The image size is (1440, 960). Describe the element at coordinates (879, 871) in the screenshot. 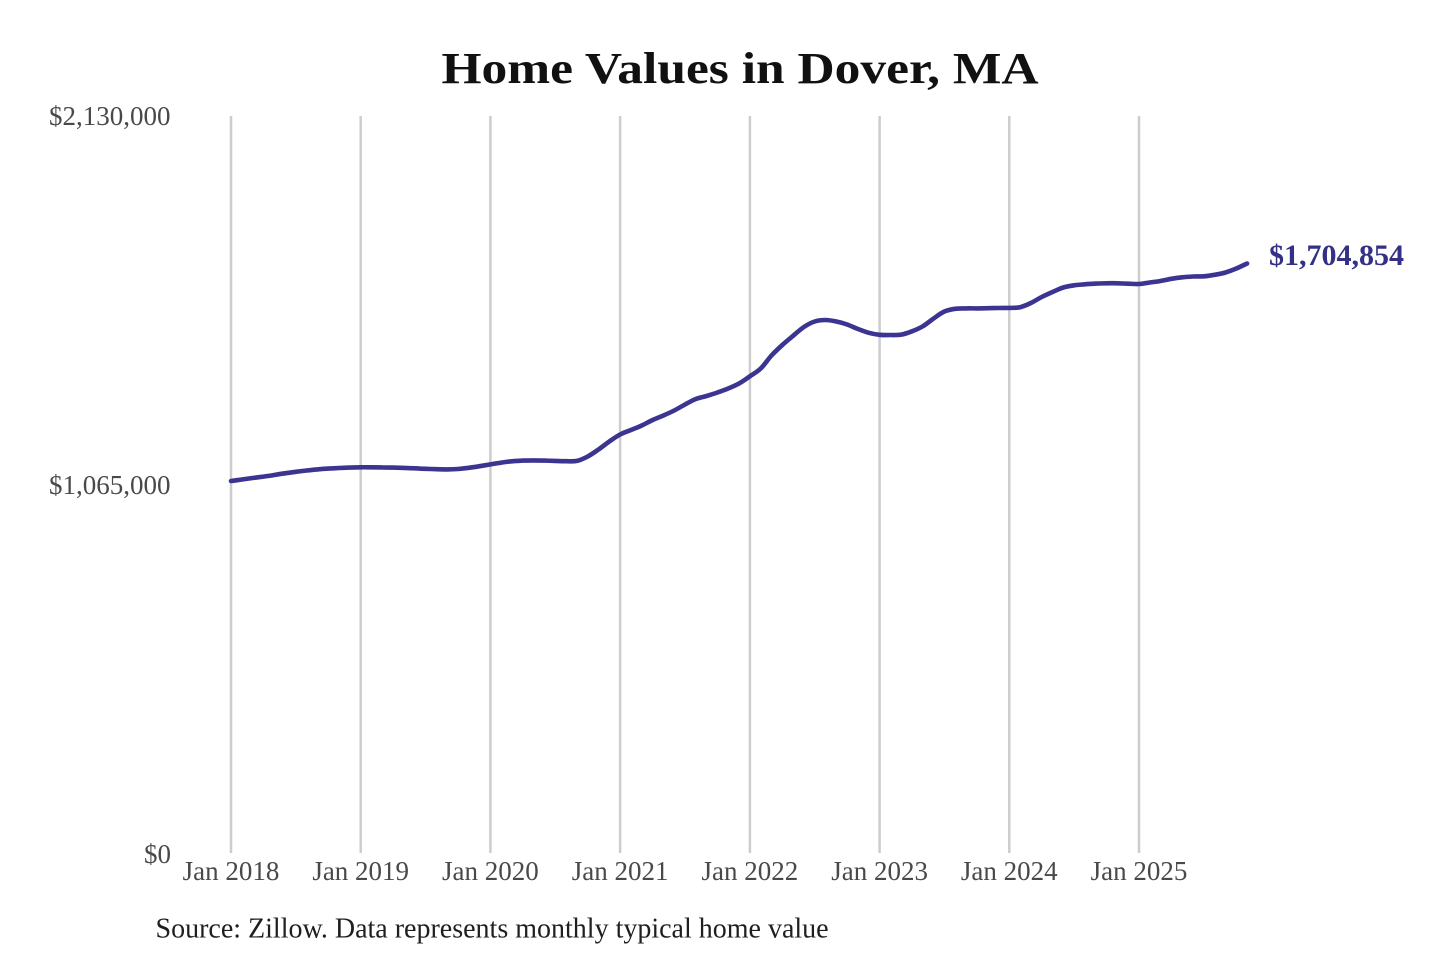

I see `svg-text: Jan 2023` at that location.